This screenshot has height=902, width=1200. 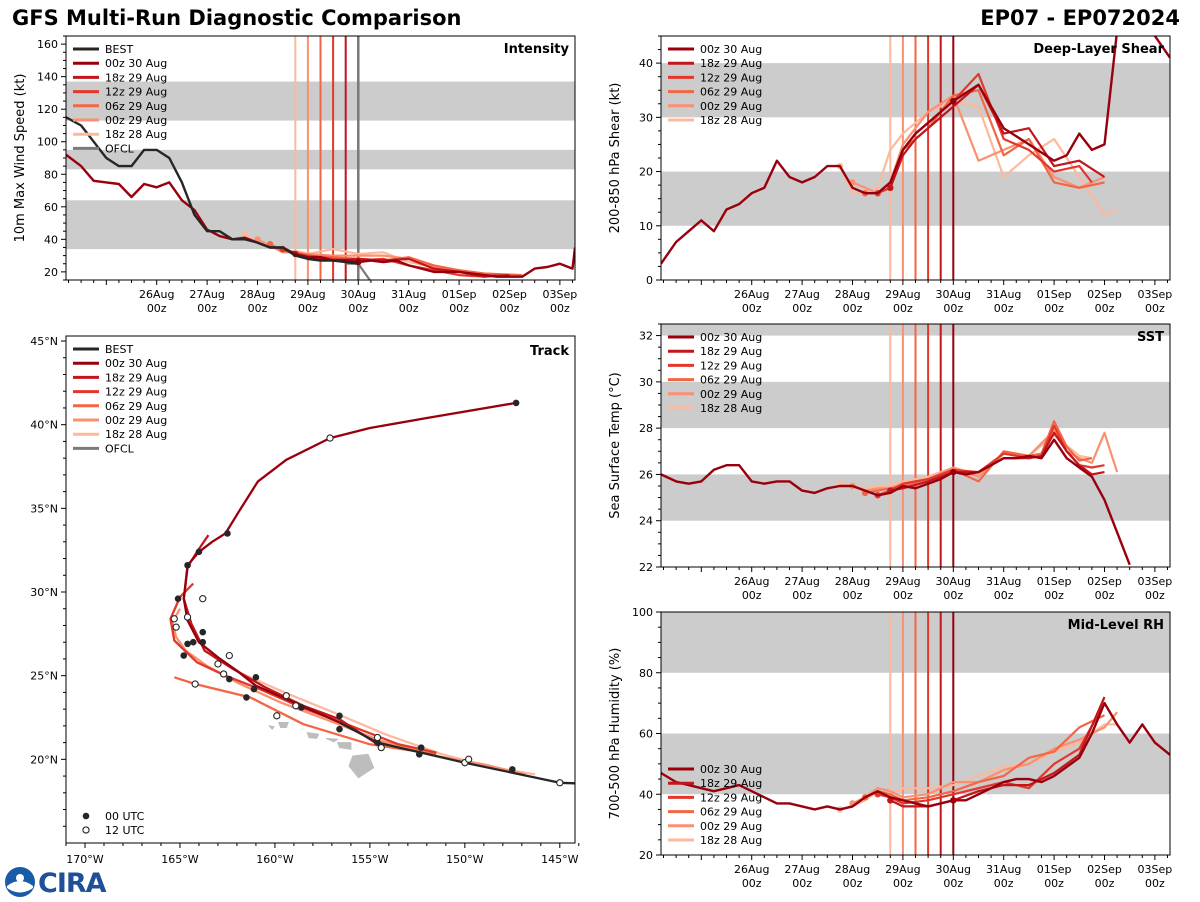 What do you see at coordinates (44, 759) in the screenshot?
I see `y-tick-label: 20°N` at bounding box center [44, 759].